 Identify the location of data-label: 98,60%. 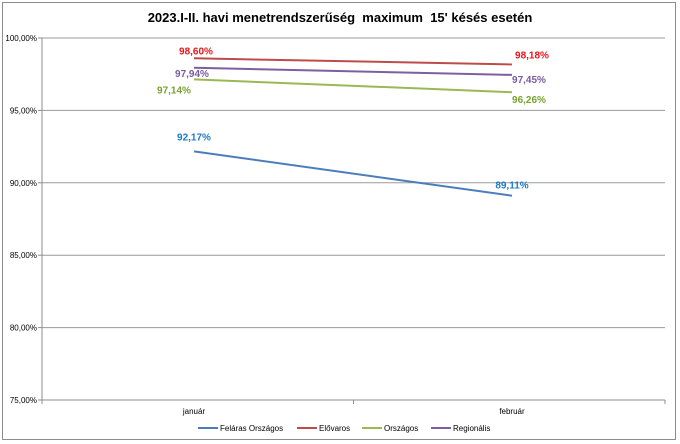
(196, 51).